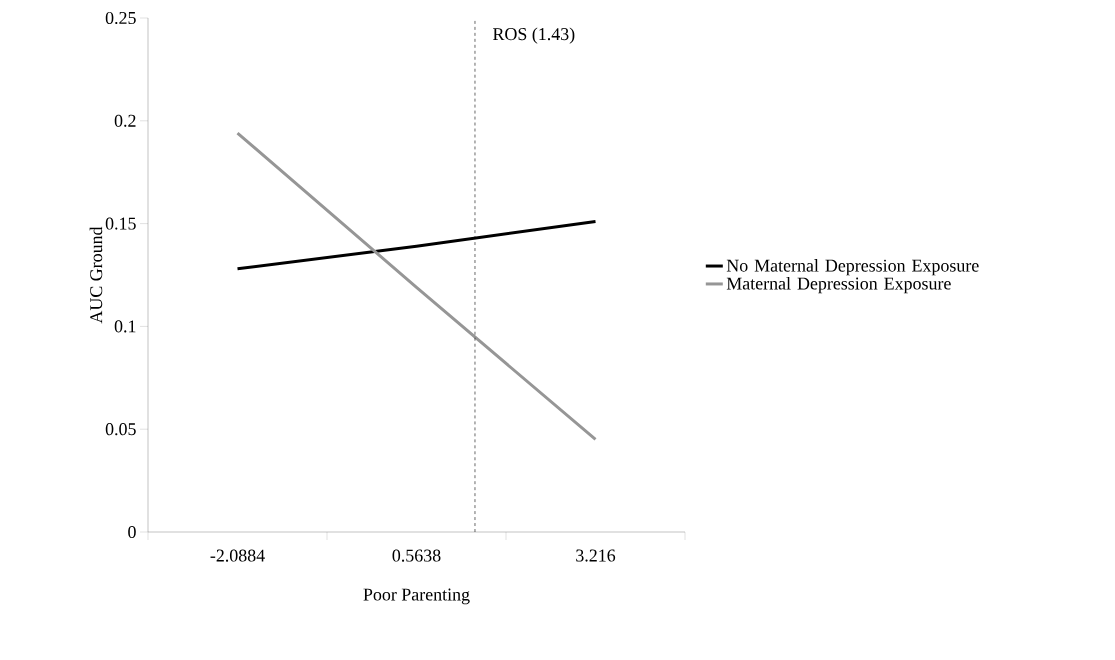  I want to click on y-tick-label: 0.25, so click(120, 18).